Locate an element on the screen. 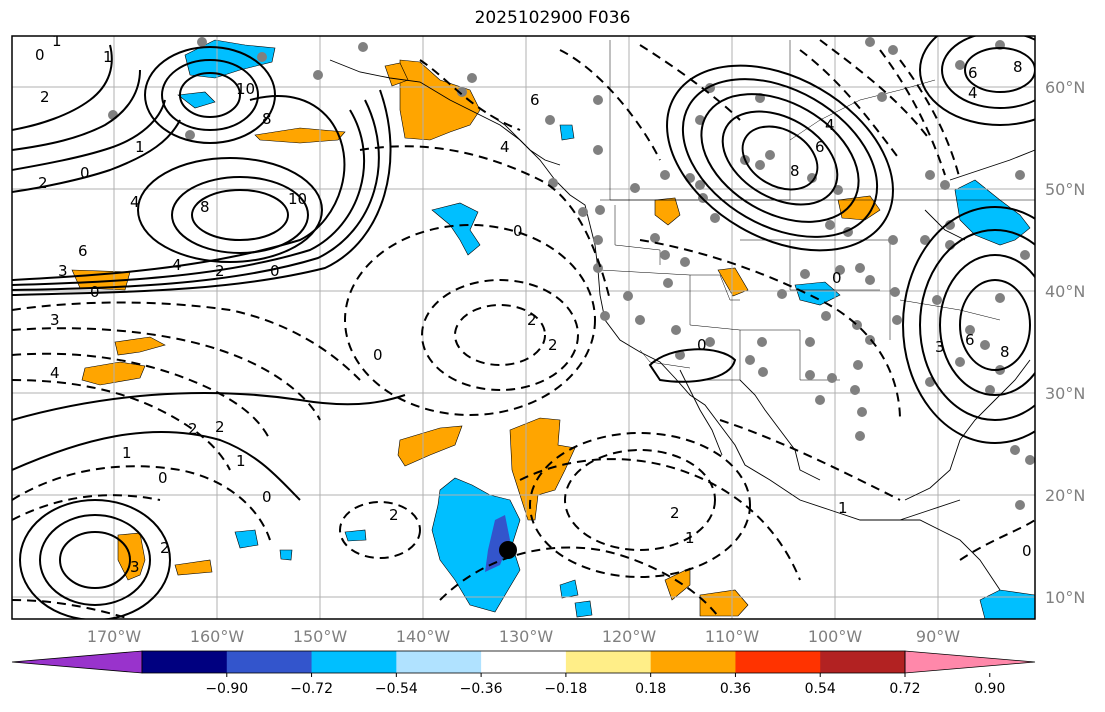 Image resolution: width=1105 pixels, height=712 pixels. lon-tick: 150°W is located at coordinates (320, 636).